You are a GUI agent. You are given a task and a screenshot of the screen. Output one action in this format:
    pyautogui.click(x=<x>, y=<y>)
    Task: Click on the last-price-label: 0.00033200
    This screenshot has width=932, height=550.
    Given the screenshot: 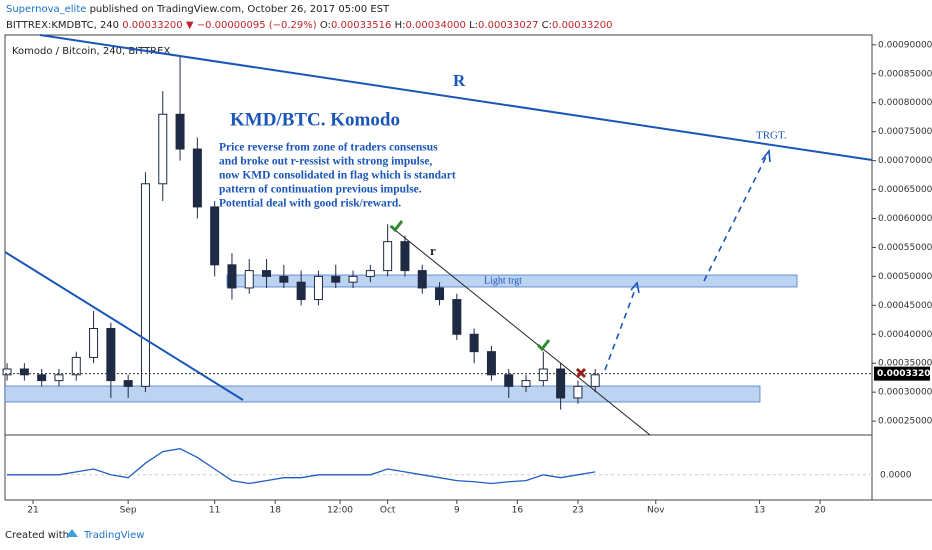 What is the action you would take?
    pyautogui.click(x=904, y=374)
    